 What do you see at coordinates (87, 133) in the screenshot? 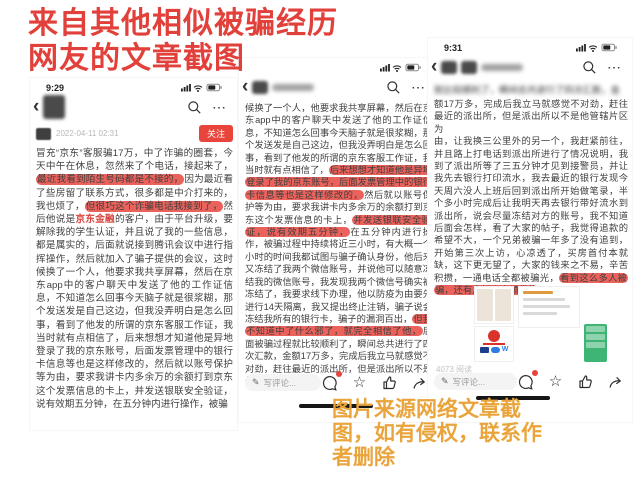
I see `post-timestamp: 2022-04-11 02:31` at bounding box center [87, 133].